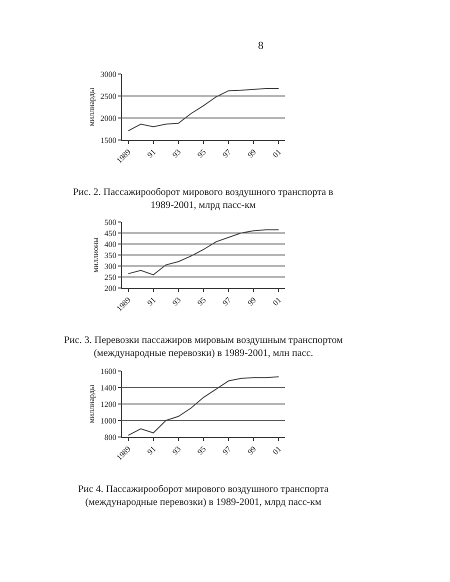 The width and height of the screenshot is (450, 582). Describe the element at coordinates (110, 244) in the screenshot. I see `y-tick-label: 400` at that location.